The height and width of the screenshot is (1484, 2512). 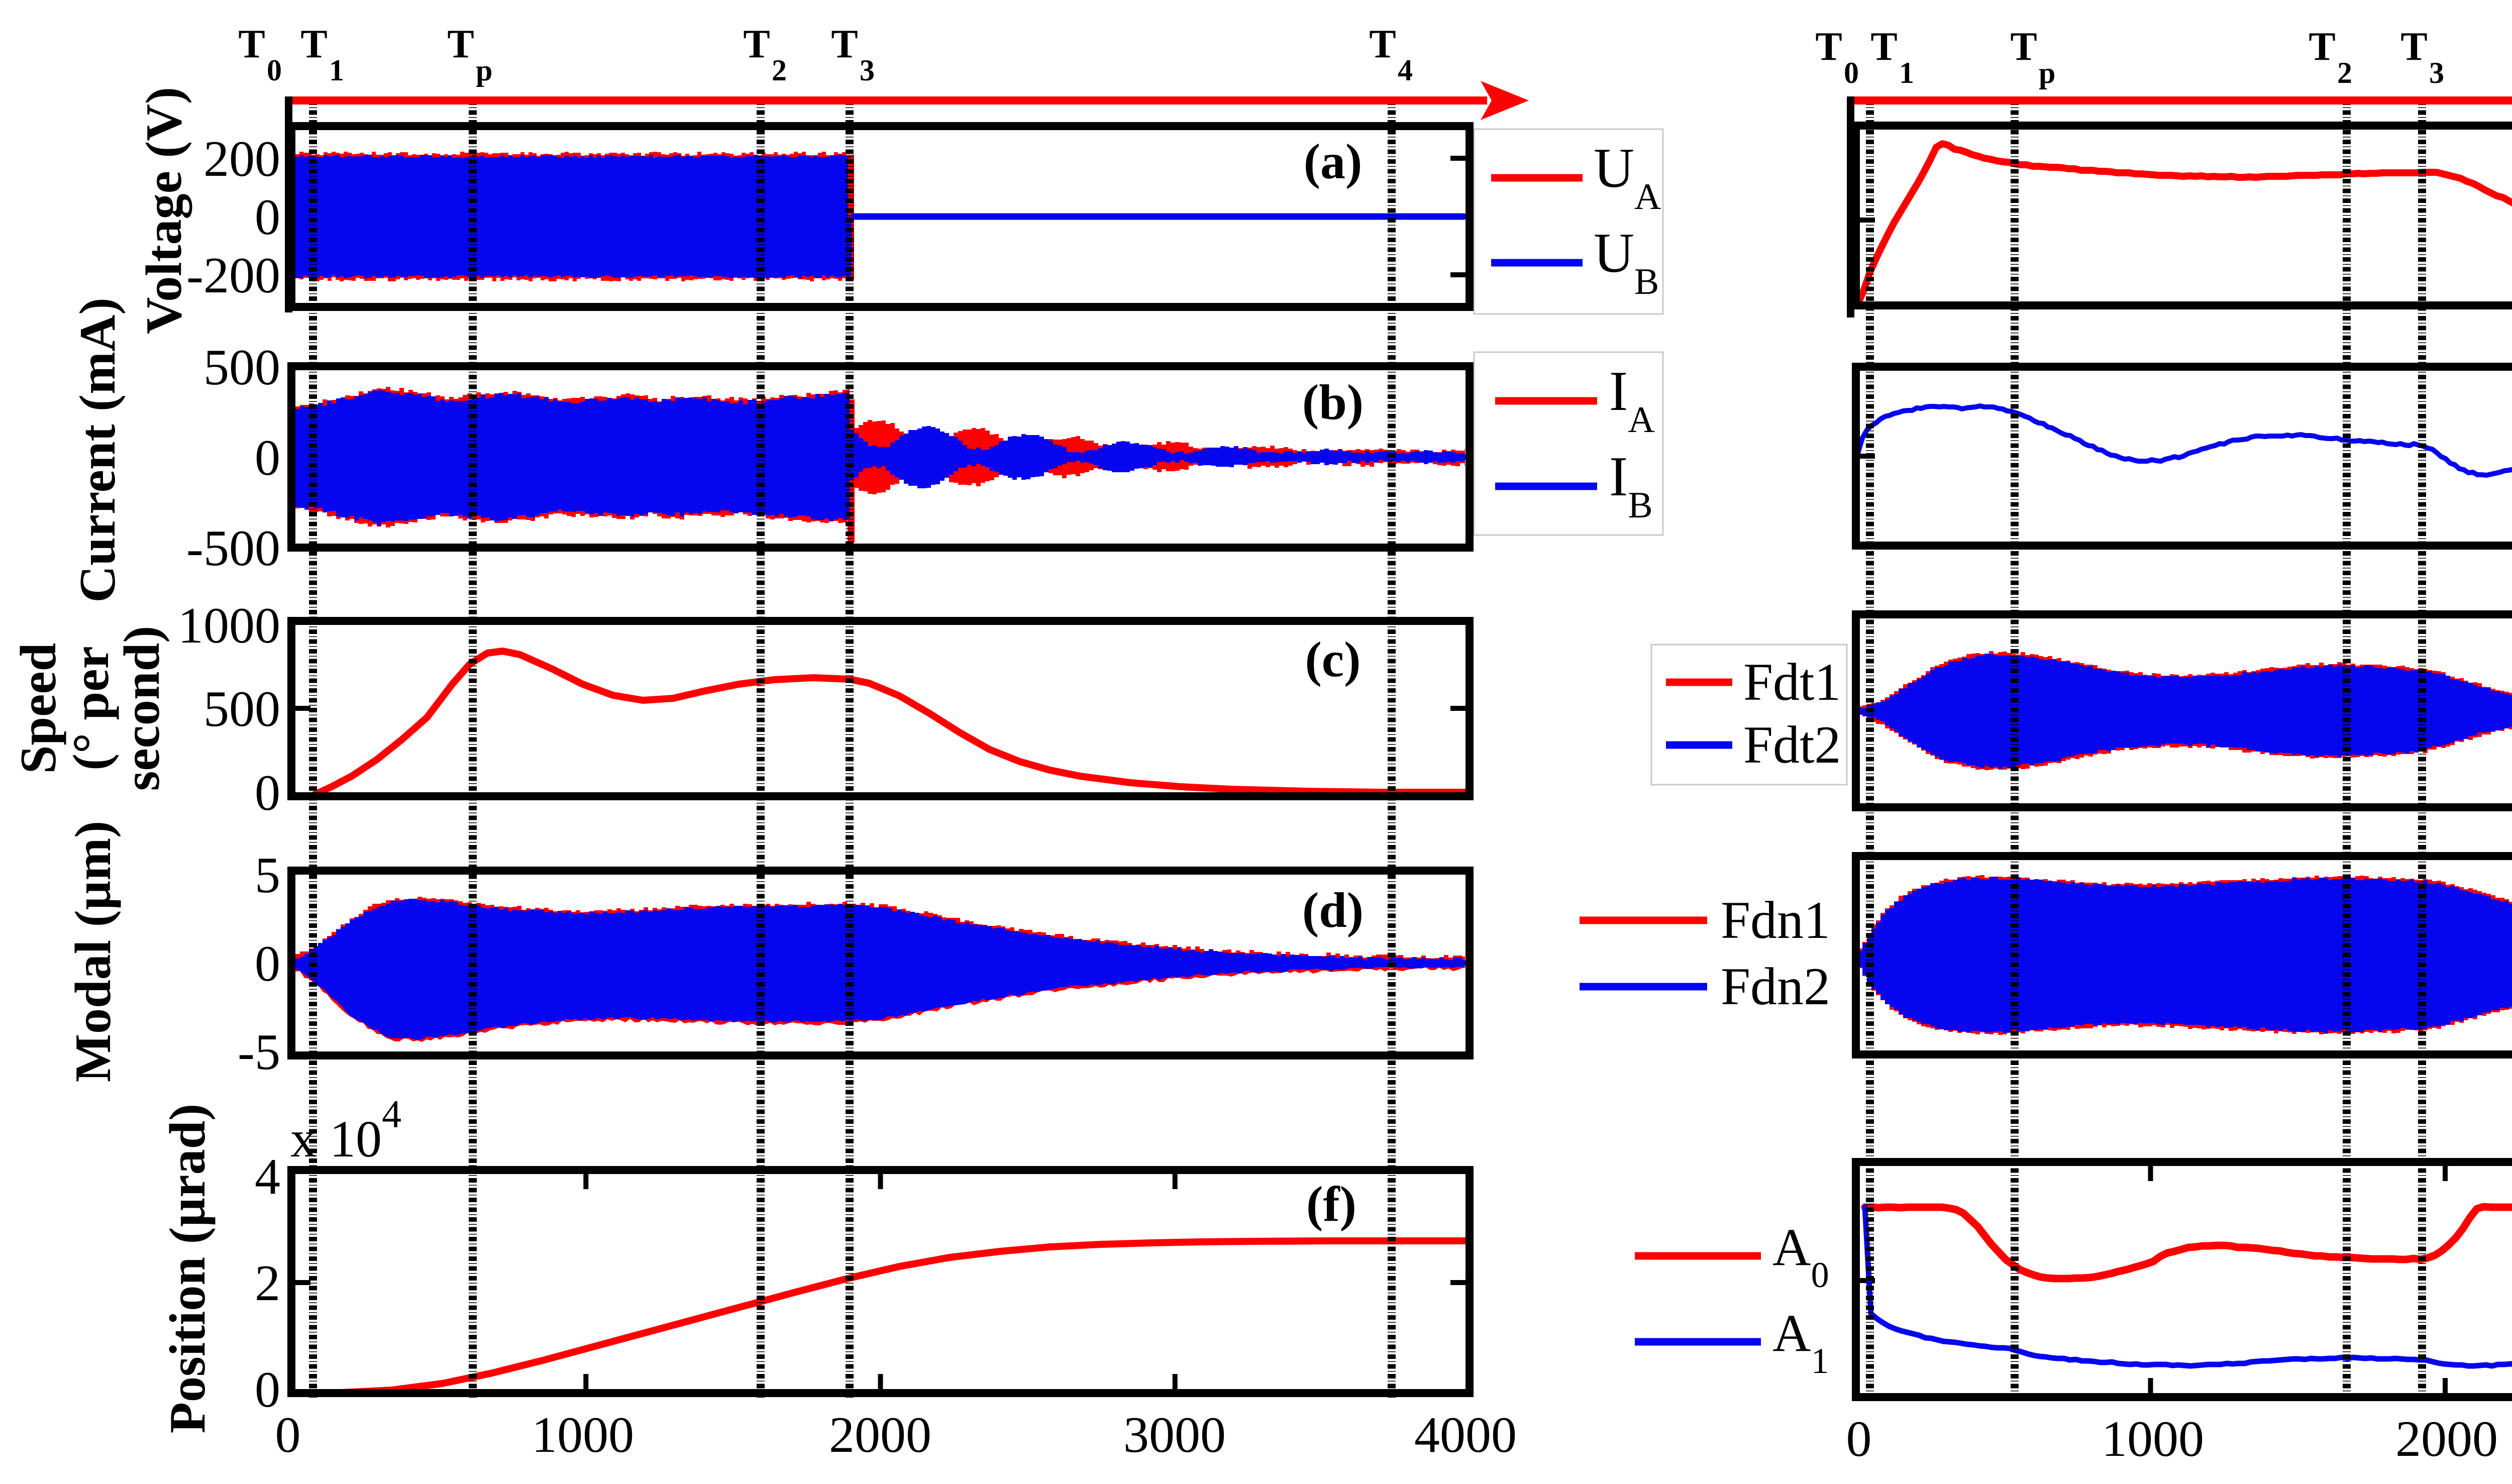 I want to click on svg-text: -500, so click(x=233, y=548).